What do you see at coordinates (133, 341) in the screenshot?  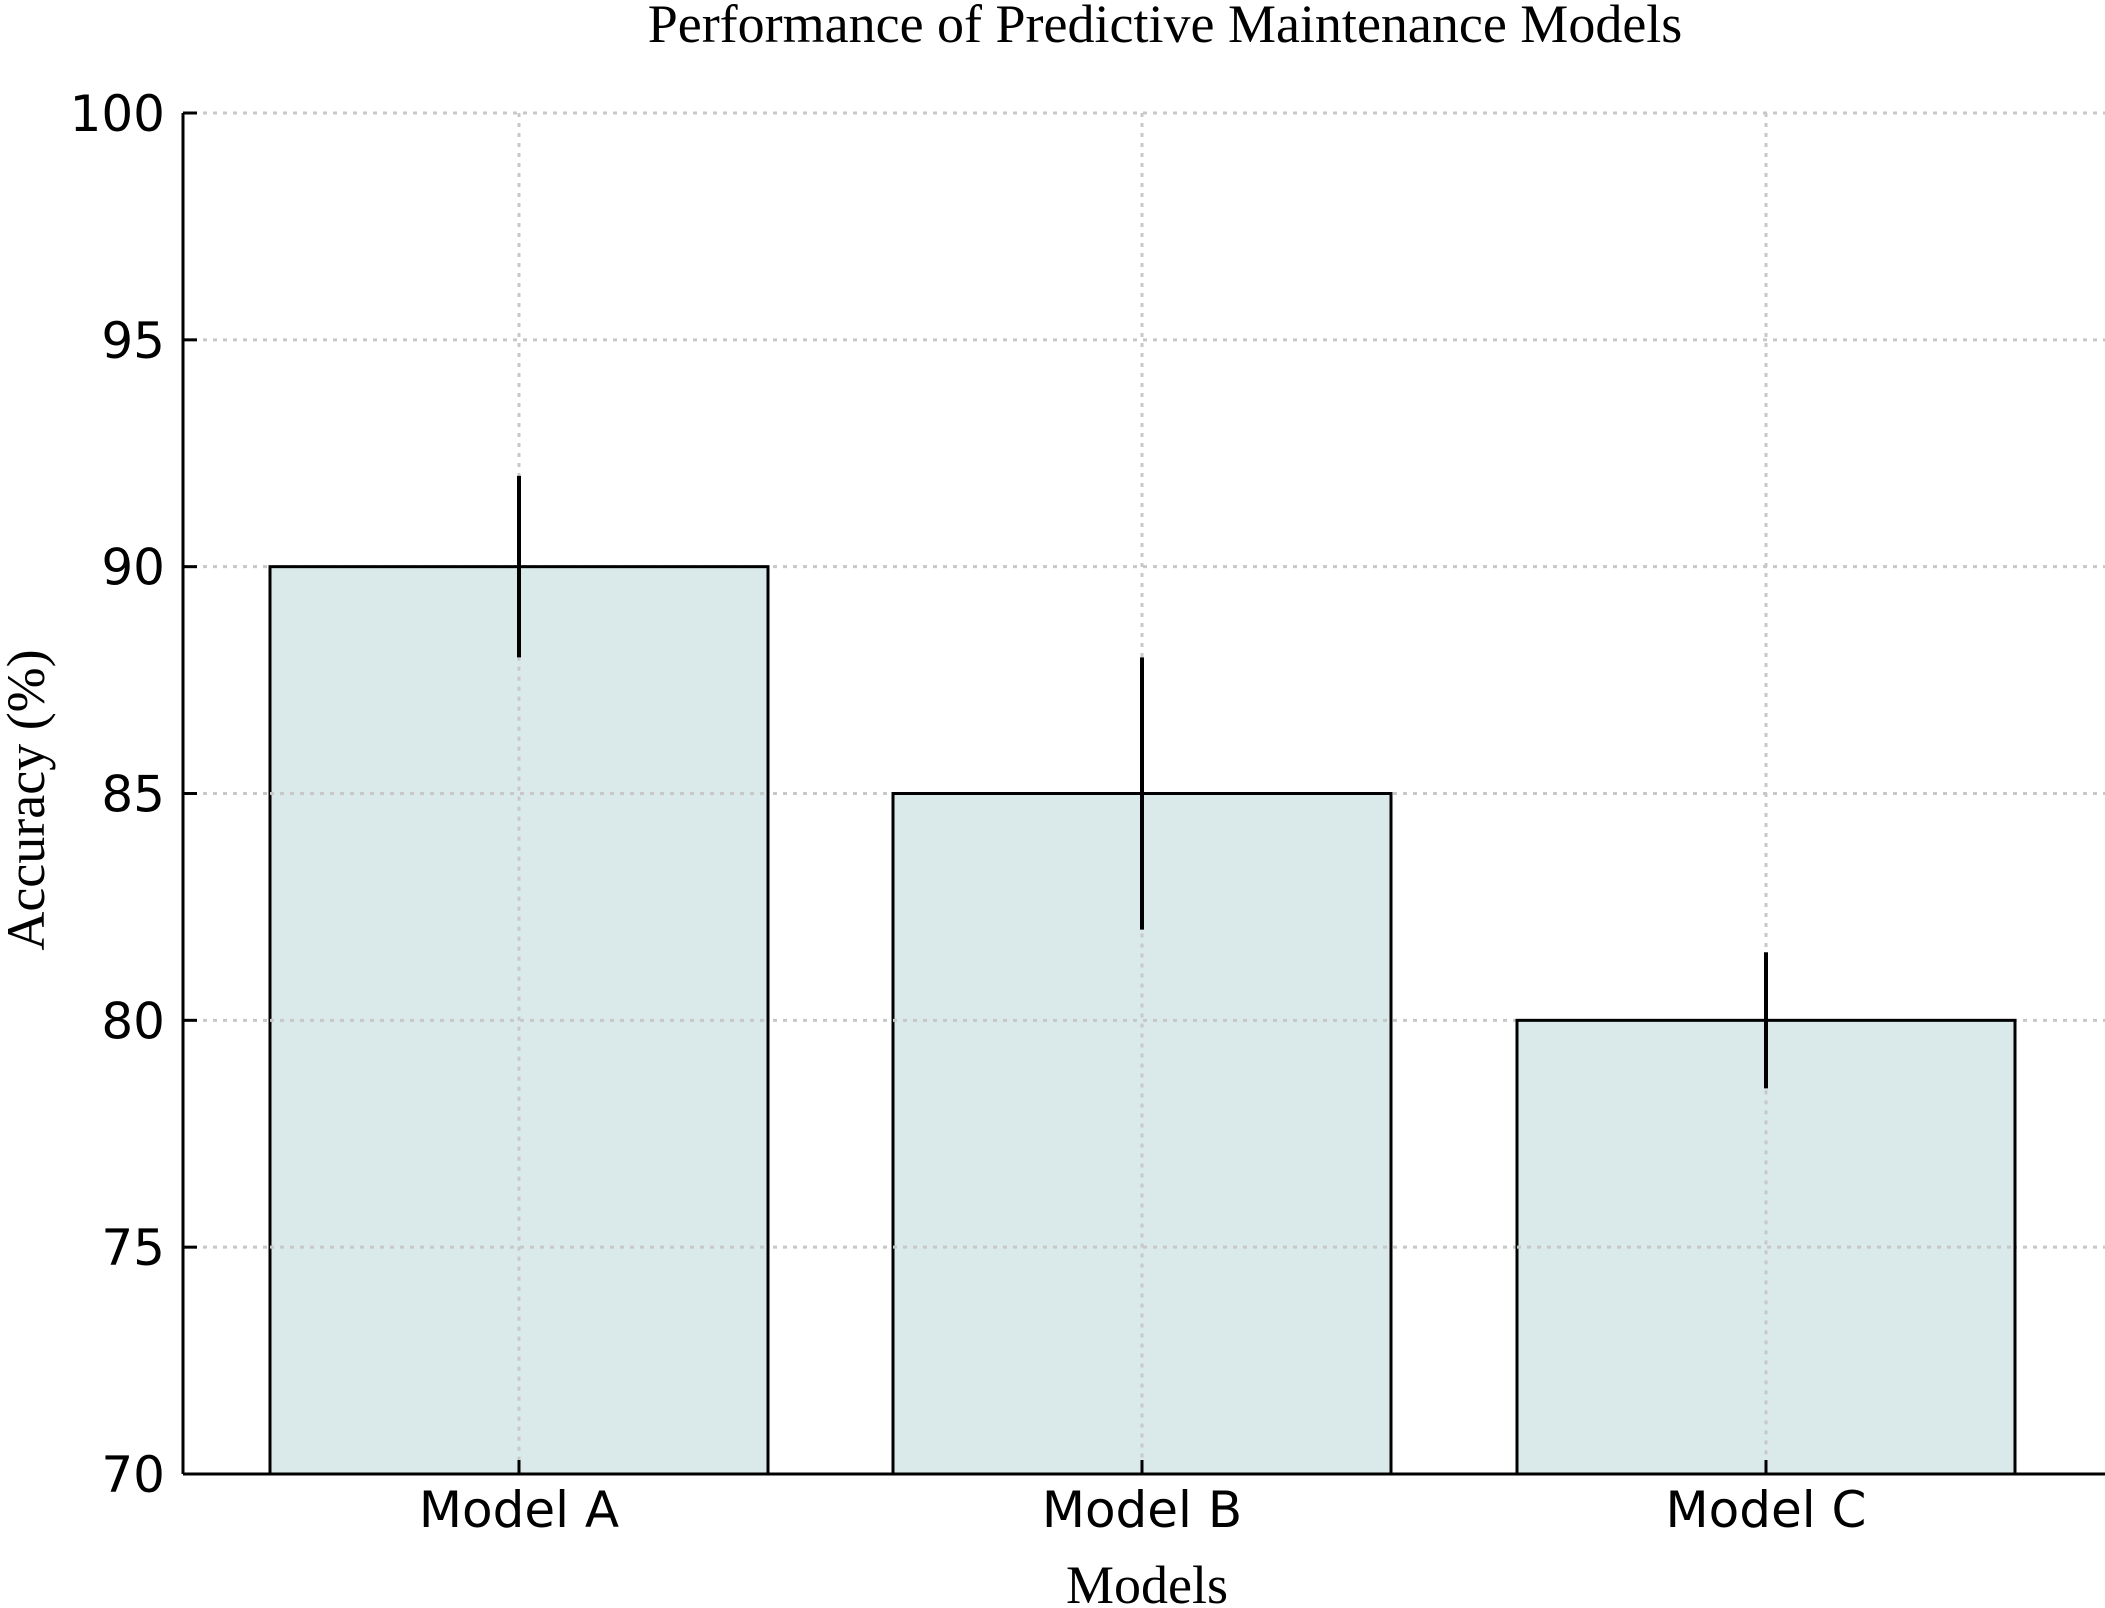 I see `y-tick-label: 95` at bounding box center [133, 341].